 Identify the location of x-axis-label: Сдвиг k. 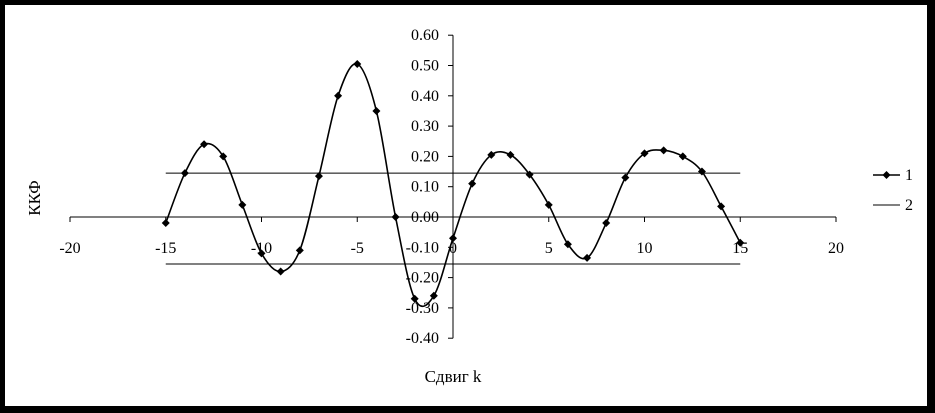
(453, 376).